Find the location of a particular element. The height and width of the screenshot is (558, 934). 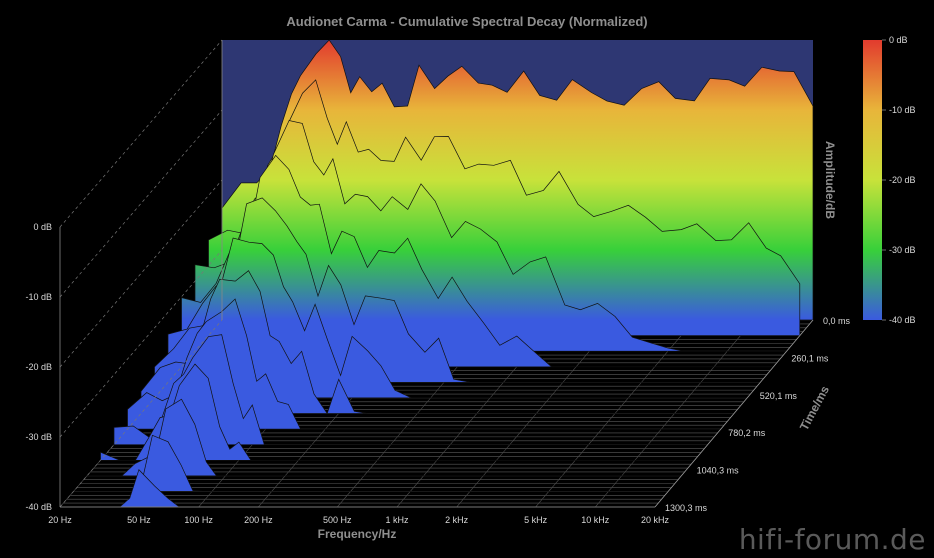

time-tick-label: 0,0 ms is located at coordinates (837, 321).